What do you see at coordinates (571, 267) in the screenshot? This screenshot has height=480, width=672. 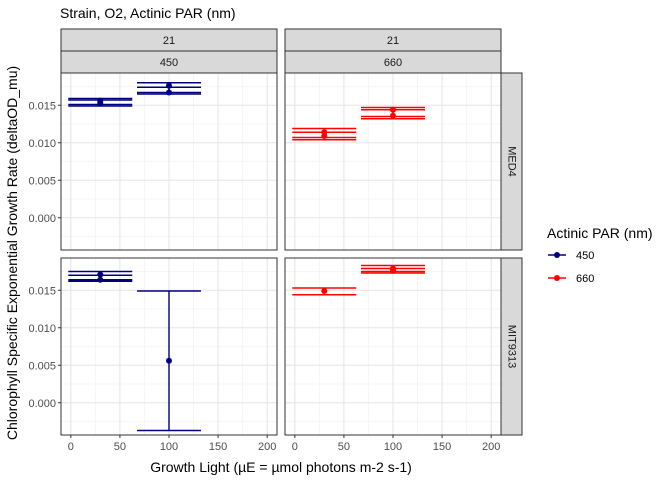 I see `legend-entries: 450 660` at bounding box center [571, 267].